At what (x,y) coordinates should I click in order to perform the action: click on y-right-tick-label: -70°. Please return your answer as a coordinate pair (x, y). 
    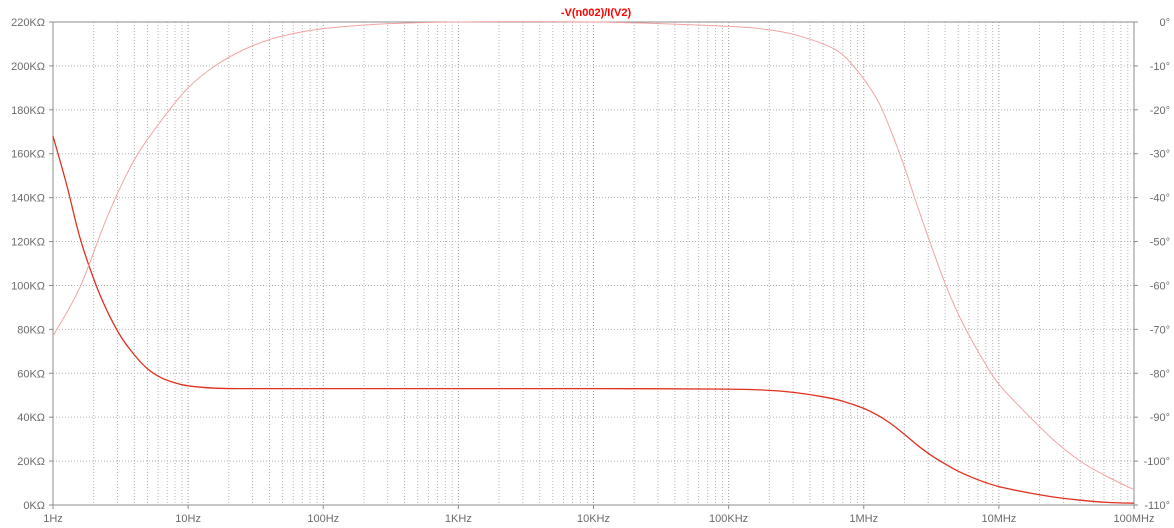
    Looking at the image, I should click on (1160, 330).